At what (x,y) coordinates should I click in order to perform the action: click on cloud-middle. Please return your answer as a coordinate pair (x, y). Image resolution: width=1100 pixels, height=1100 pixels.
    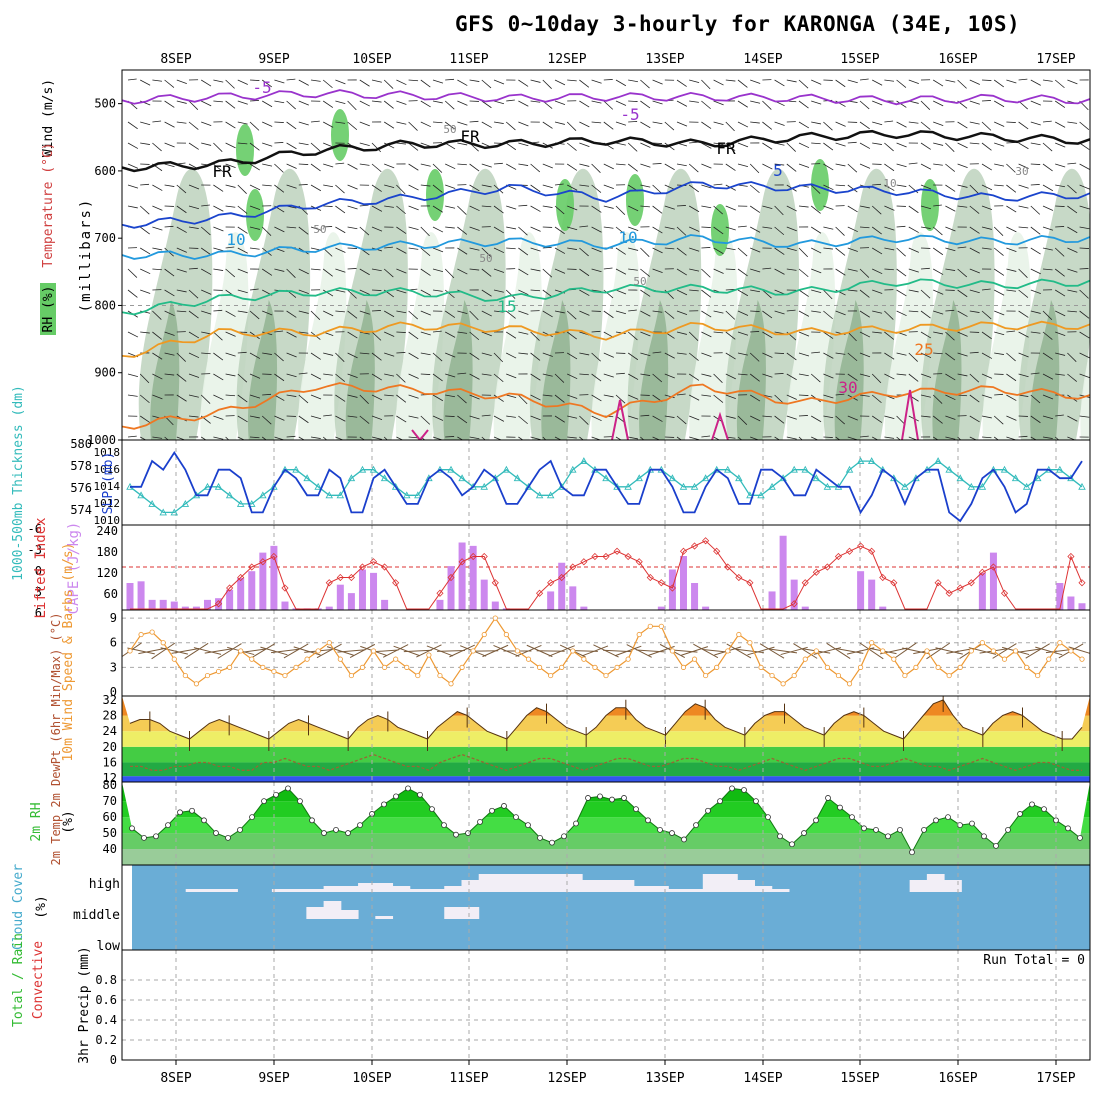
    Looking at the image, I should click on (453, 913).